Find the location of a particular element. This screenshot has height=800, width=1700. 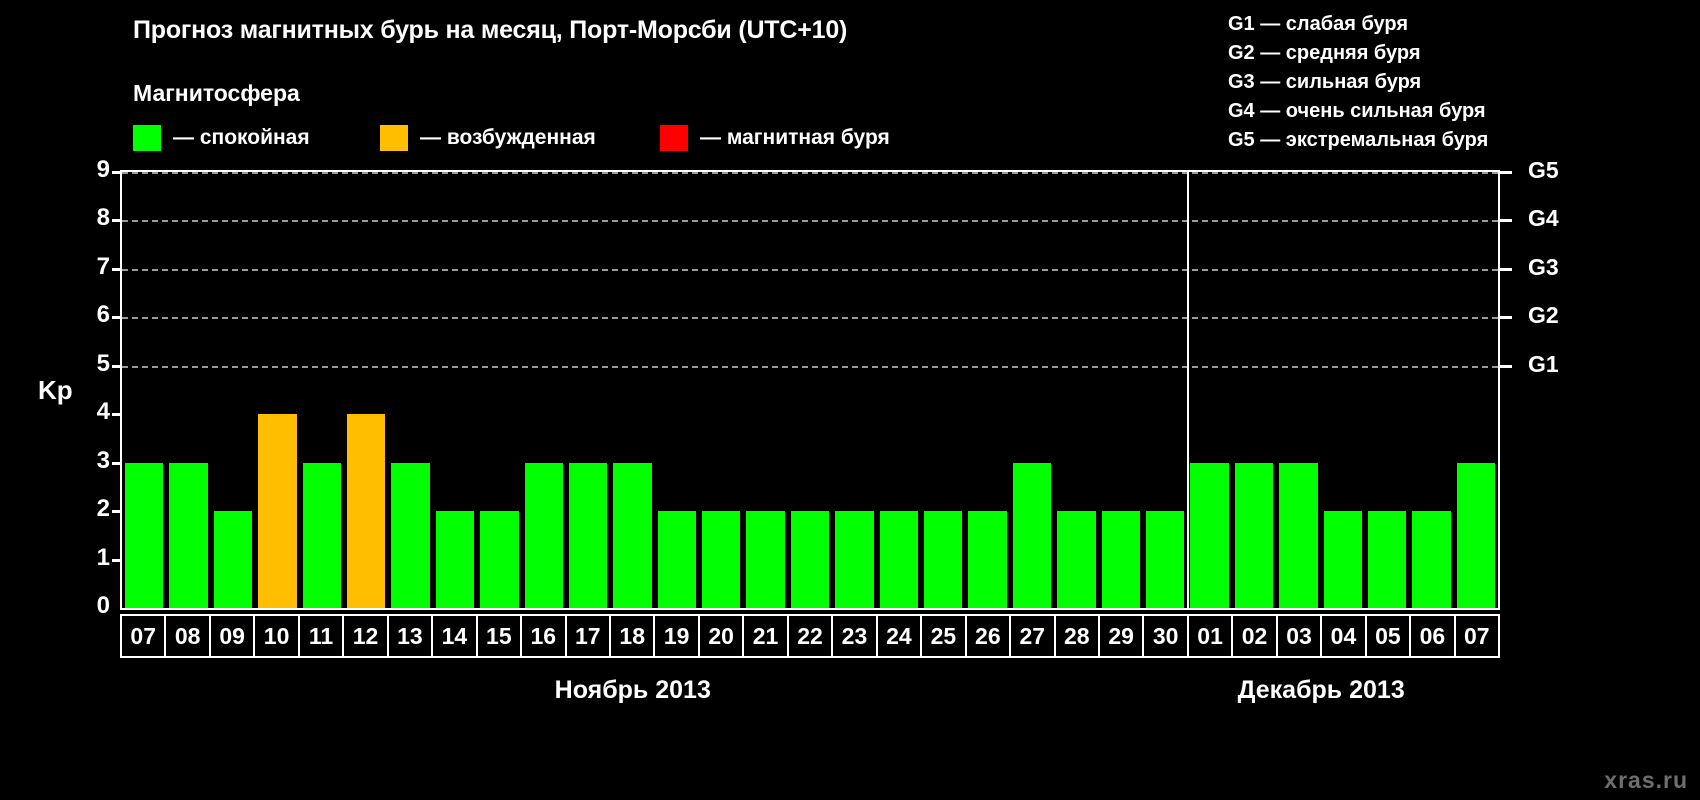

day-label-26: 03 is located at coordinates (1300, 636).